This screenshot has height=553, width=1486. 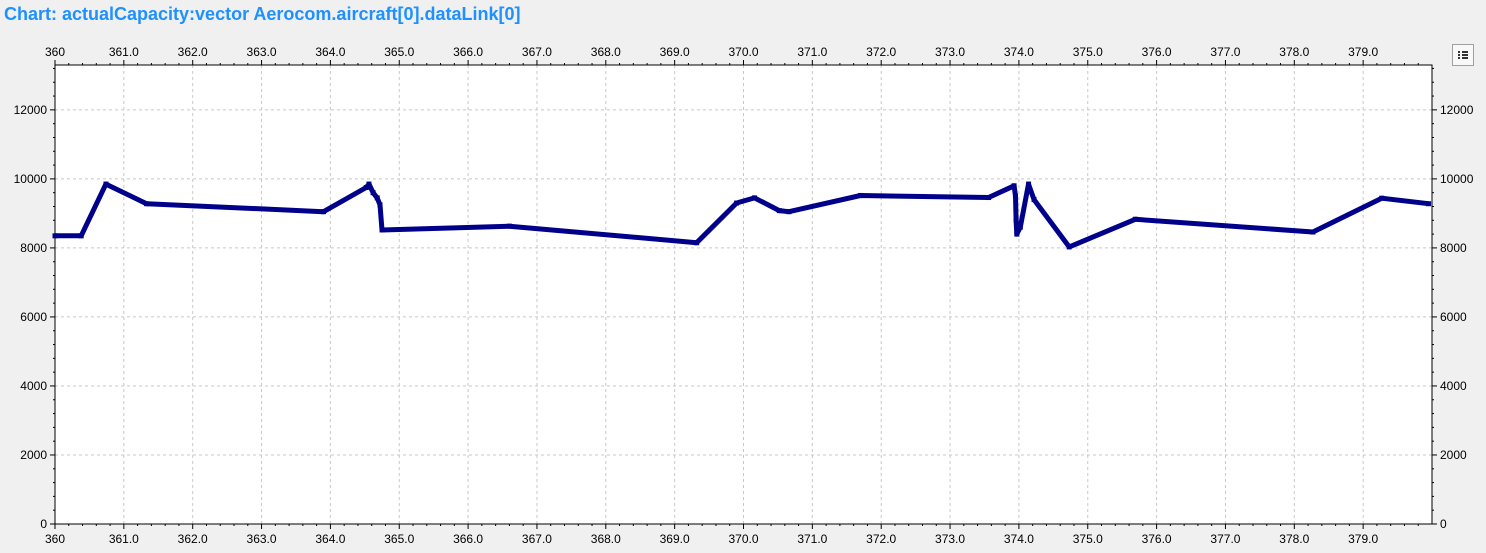 What do you see at coordinates (1225, 539) in the screenshot?
I see `x-tick-label-bottom: 377.0` at bounding box center [1225, 539].